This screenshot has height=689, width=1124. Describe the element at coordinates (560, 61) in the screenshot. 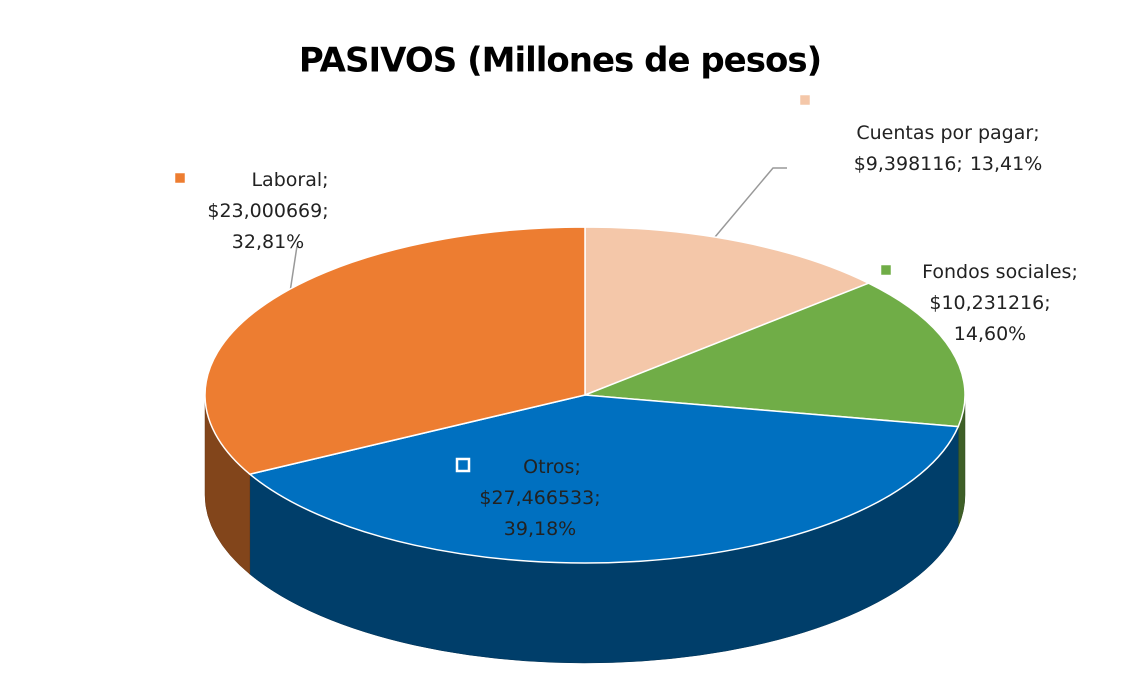

I see `chart-title: PASIVOS (Millones de pesos)` at that location.